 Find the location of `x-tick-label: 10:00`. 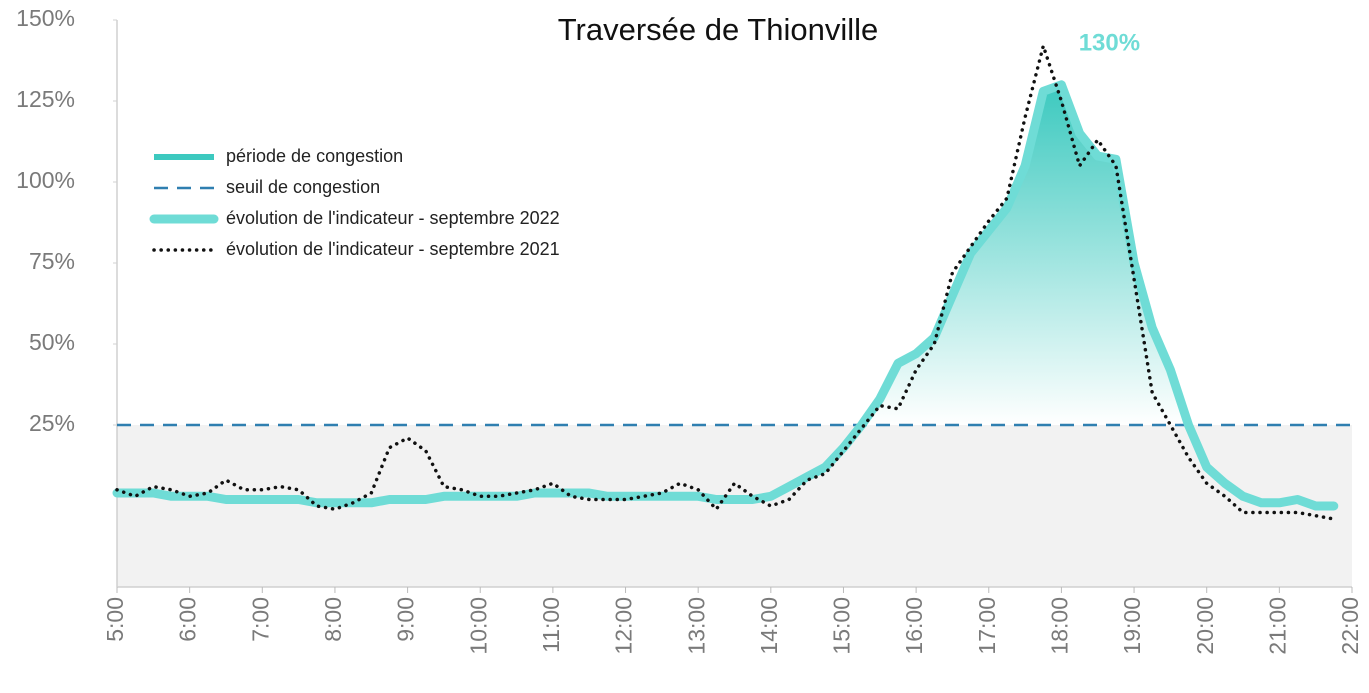

x-tick-label: 10:00 is located at coordinates (478, 626).